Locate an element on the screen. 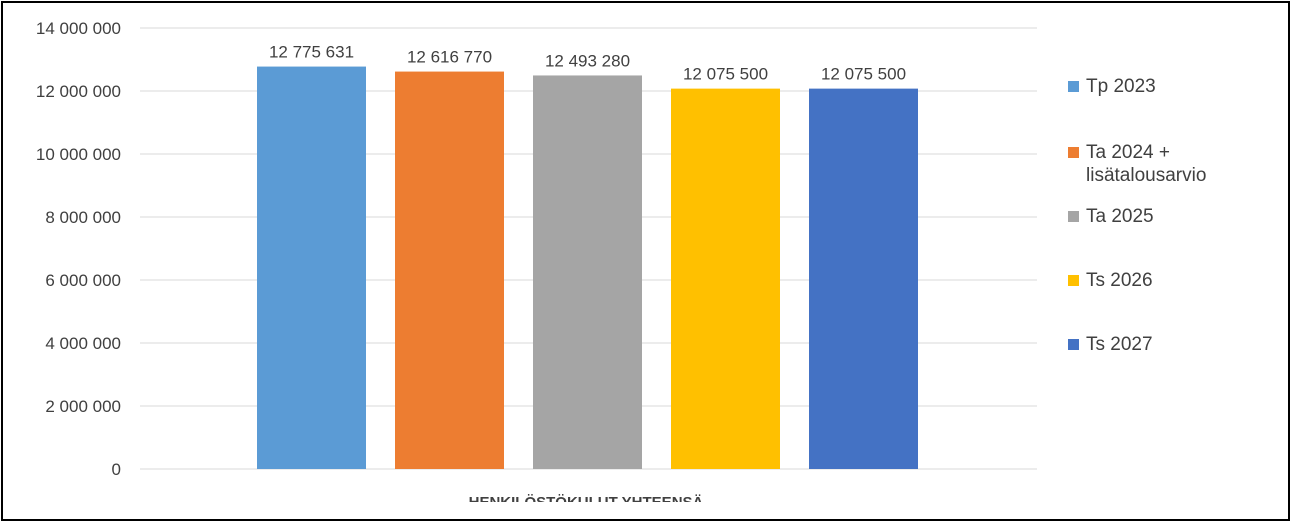 Image resolution: width=1295 pixels, height=521 pixels. data-label: 12 616 770 is located at coordinates (449, 57).